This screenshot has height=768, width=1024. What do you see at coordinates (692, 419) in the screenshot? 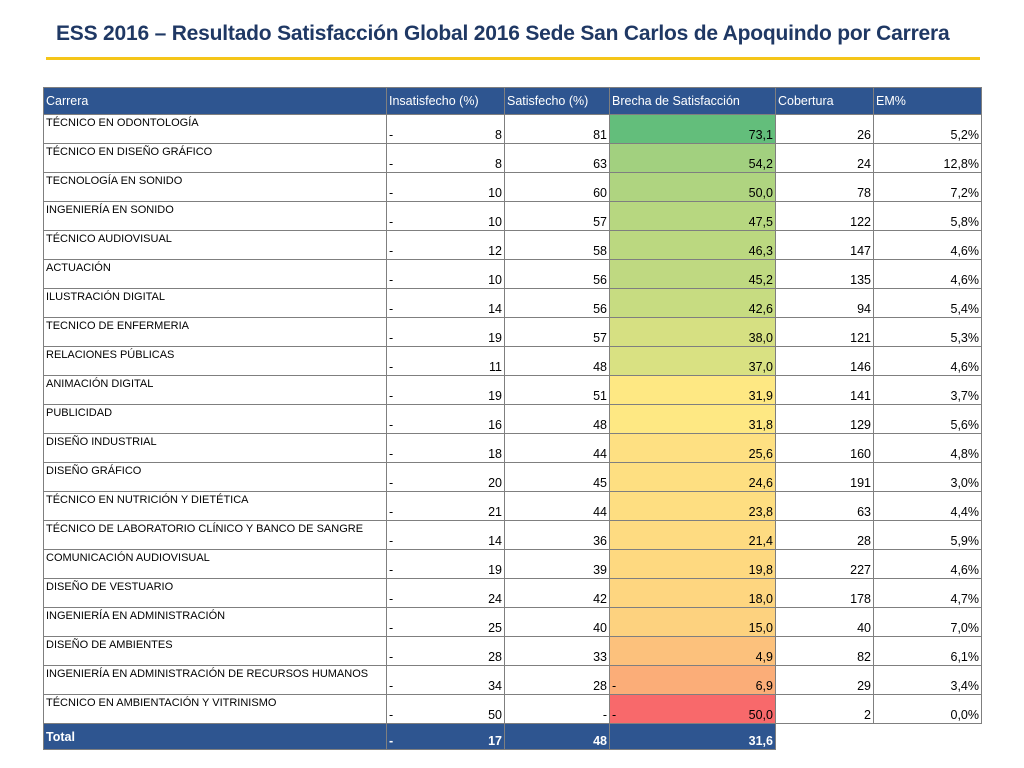
I see `cell-brecha: 31,8` at bounding box center [692, 419].